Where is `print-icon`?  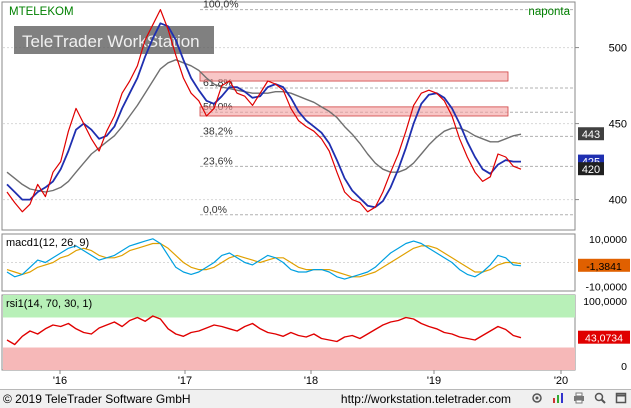
print-icon is located at coordinates (579, 398).